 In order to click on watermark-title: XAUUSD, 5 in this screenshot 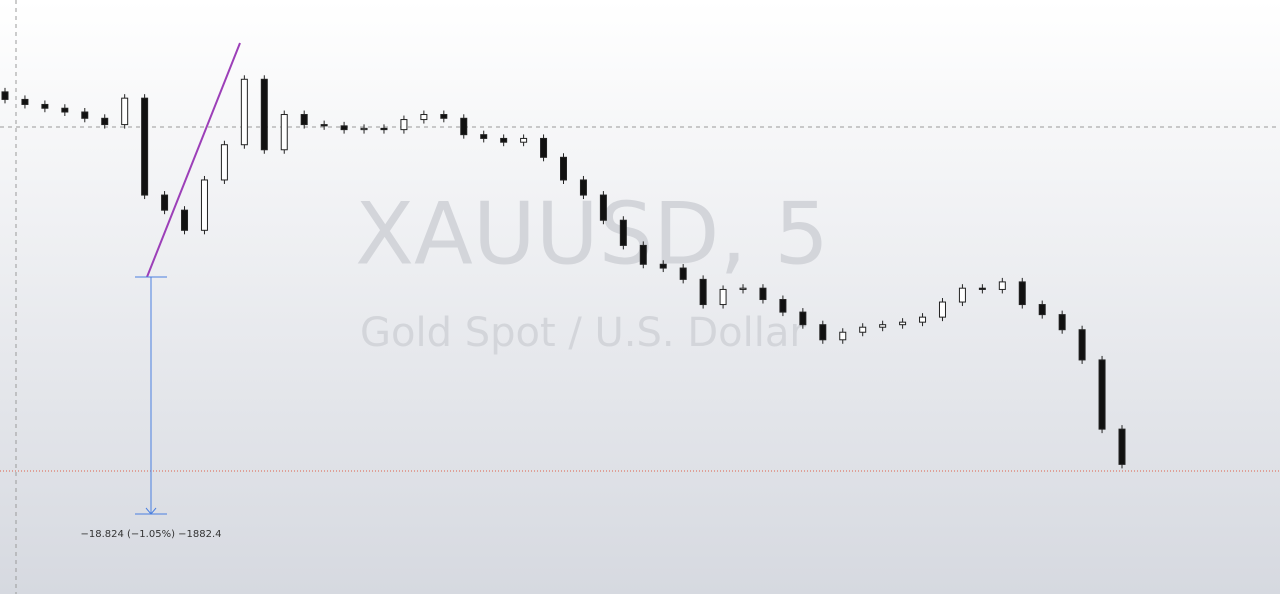, I will do `click(592, 234)`.